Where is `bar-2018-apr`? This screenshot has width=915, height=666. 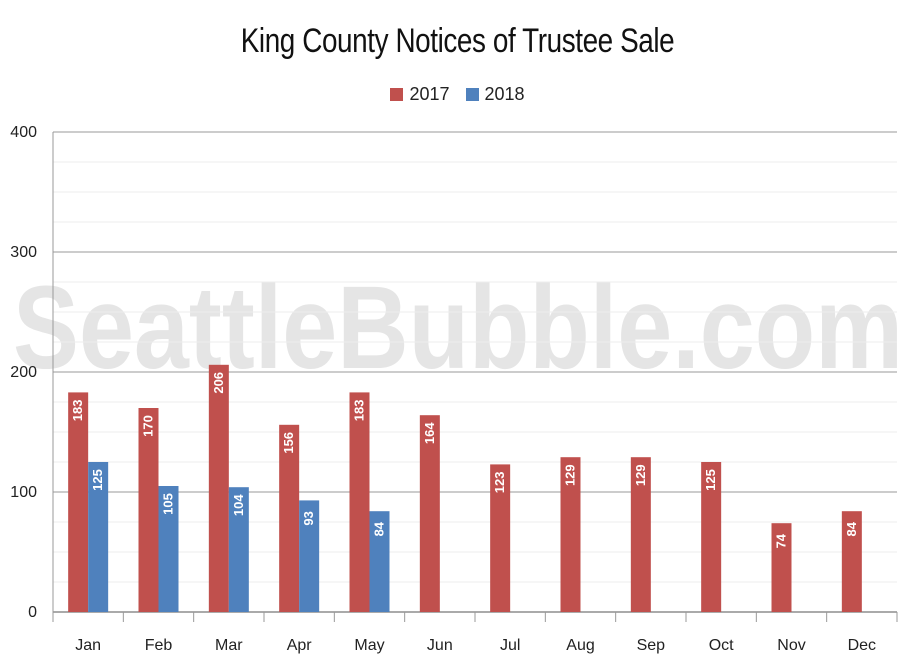 bar-2018-apr is located at coordinates (309, 556).